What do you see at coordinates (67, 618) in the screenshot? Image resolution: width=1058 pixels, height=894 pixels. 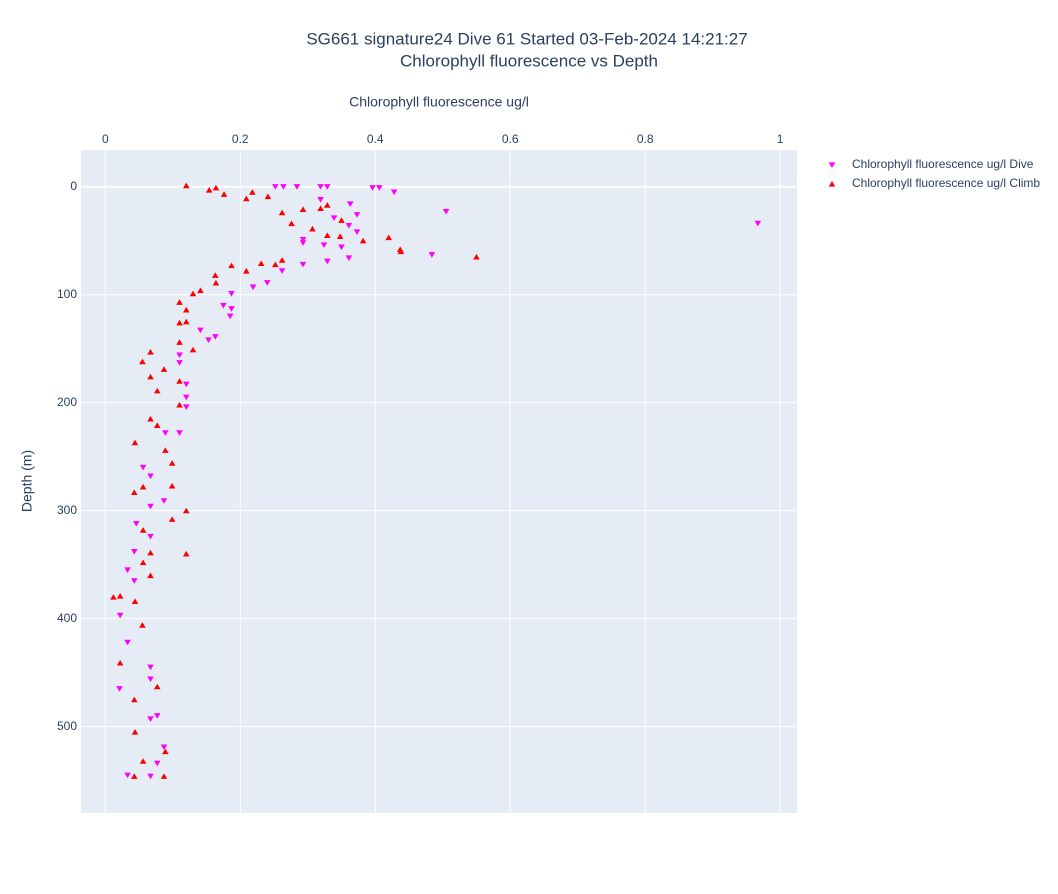 I see `y-tick-label: 400` at bounding box center [67, 618].